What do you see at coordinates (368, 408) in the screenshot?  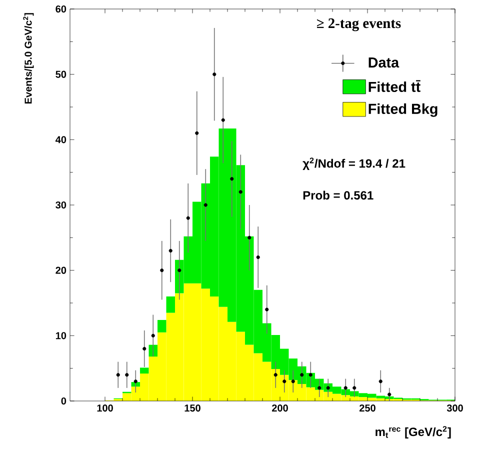 I see `x-tick-label: 250` at bounding box center [368, 408].